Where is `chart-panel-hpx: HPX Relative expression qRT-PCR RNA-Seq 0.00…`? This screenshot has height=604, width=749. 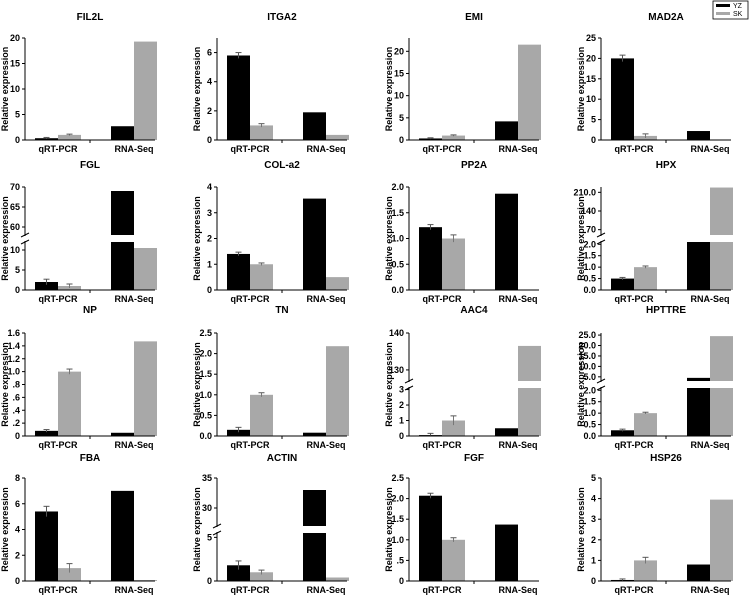 chart-panel-hpx: HPX Relative expression qRT-PCR RNA-Seq 0.00… is located at coordinates (653, 232).